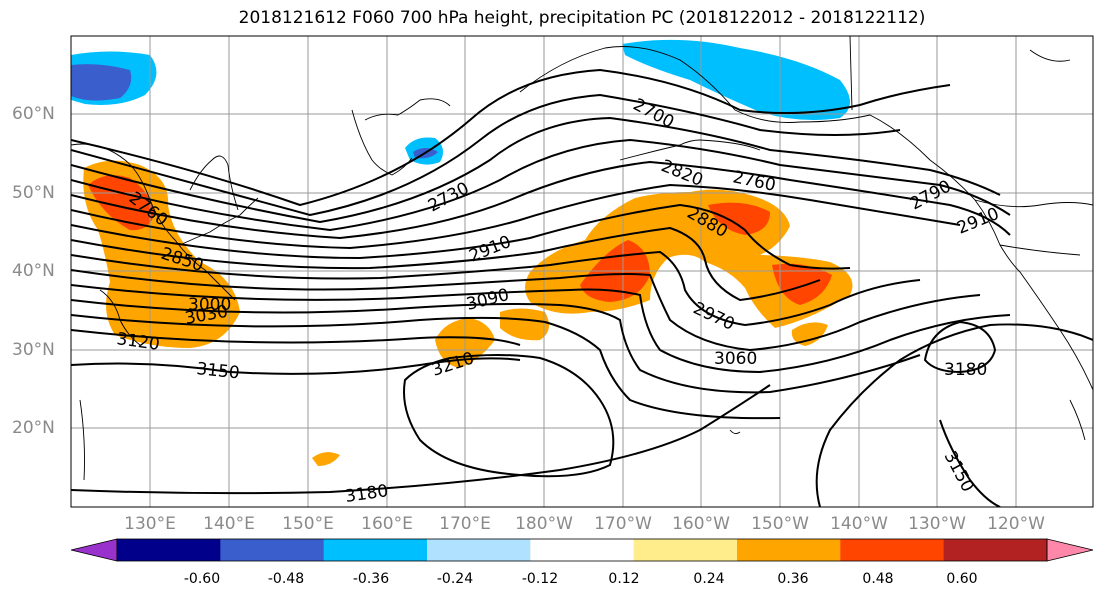 This screenshot has height=601, width=1105. What do you see at coordinates (33, 193) in the screenshot?
I see `lat-label-50n: 50°N` at bounding box center [33, 193].